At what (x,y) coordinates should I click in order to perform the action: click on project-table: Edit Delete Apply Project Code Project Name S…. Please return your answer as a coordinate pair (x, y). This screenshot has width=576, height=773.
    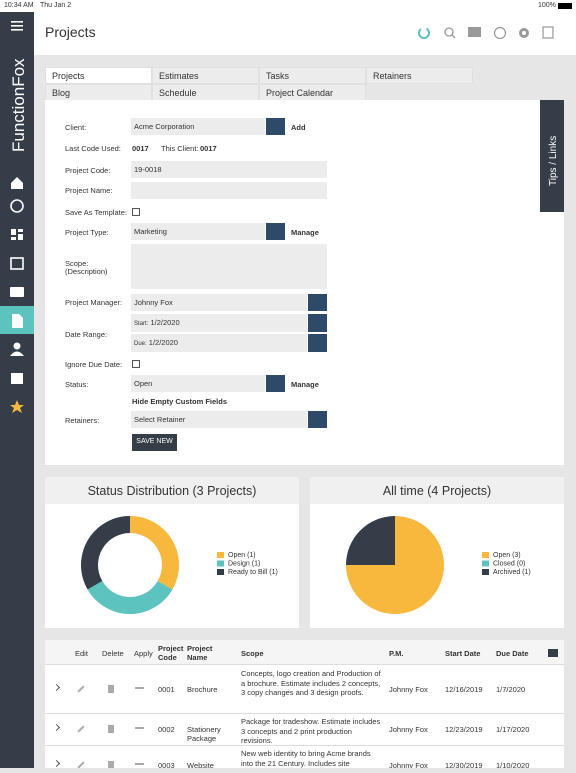
    Looking at the image, I should click on (304, 704).